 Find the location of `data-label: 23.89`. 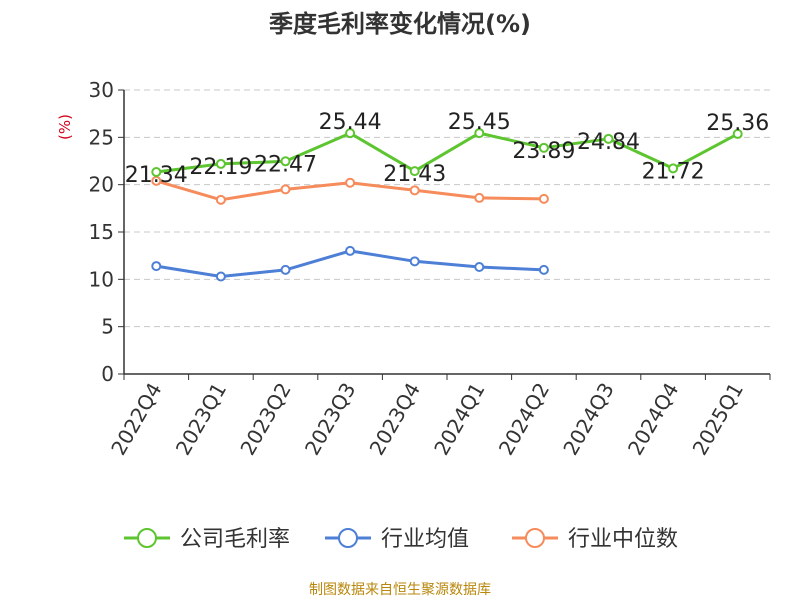

data-label: 23.89 is located at coordinates (543, 151).